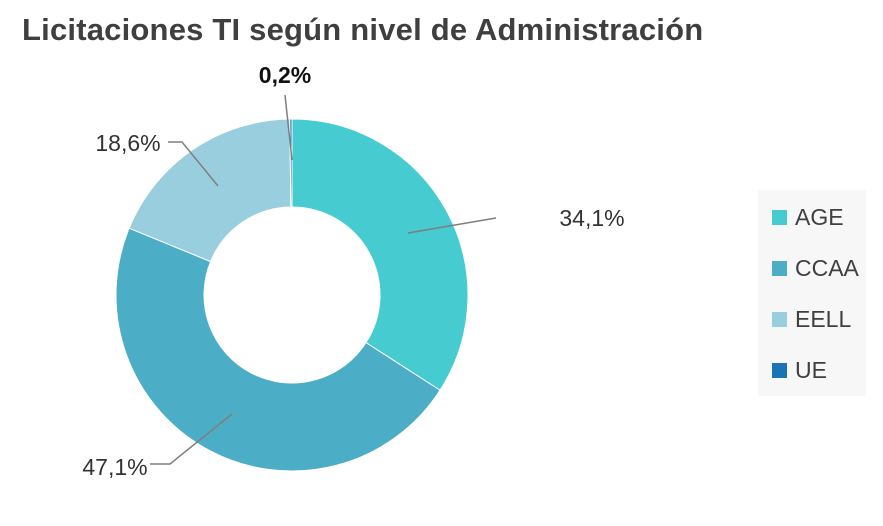 The image size is (883, 526). What do you see at coordinates (827, 268) in the screenshot?
I see `legend-label-ccaa: CCAA` at bounding box center [827, 268].